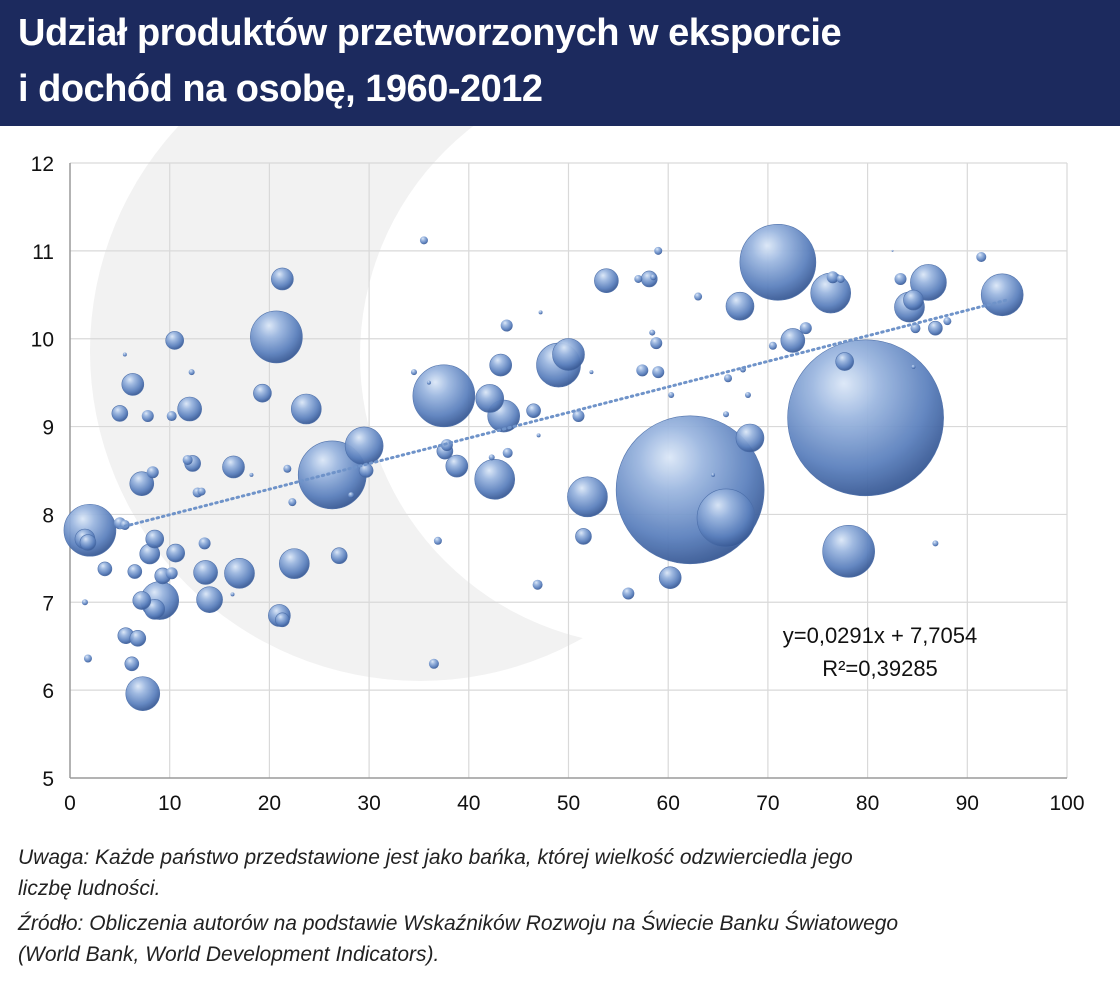 The width and height of the screenshot is (1120, 999). Describe the element at coordinates (48, 428) in the screenshot. I see `y-tick-label: 9` at that location.